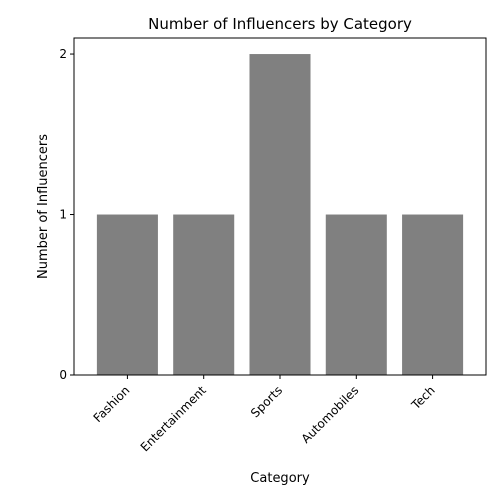  What do you see at coordinates (433, 294) in the screenshot?
I see `bar-tech` at bounding box center [433, 294].